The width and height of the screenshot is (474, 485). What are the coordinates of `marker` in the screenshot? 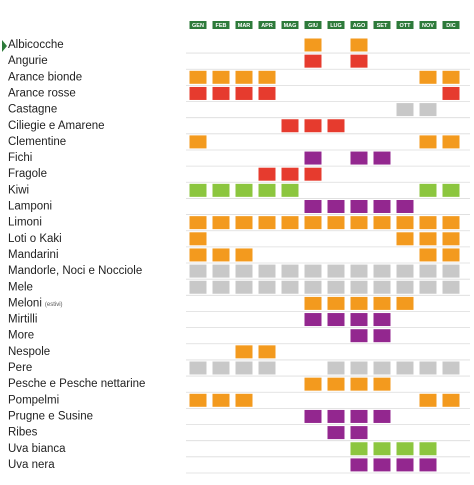 It's located at (4, 46).